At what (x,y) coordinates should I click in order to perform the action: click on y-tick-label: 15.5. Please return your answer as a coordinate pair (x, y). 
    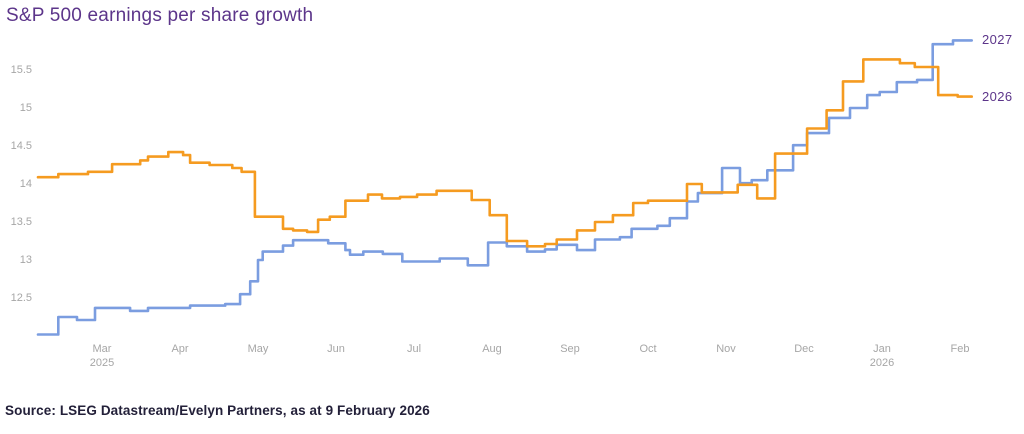
    Looking at the image, I should click on (21, 70).